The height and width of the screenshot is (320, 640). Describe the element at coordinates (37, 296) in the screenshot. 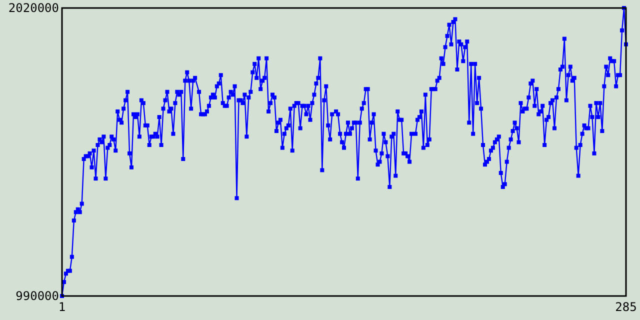

I see `y-tick-label: 990000` at that location.